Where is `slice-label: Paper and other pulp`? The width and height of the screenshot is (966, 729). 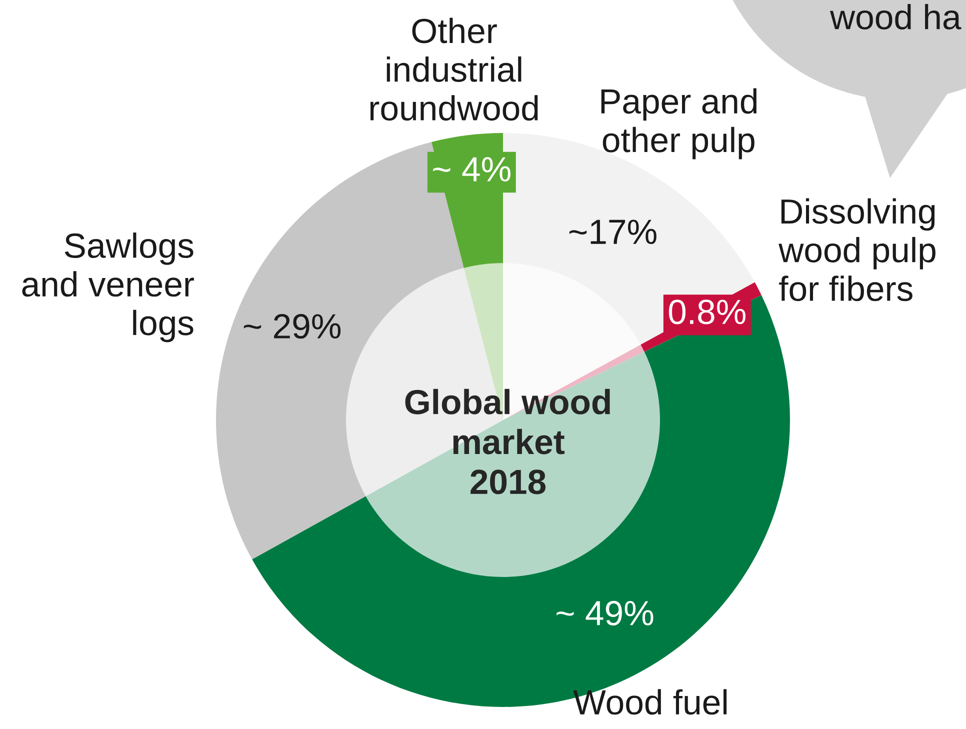 slice-label: Paper and other pulp is located at coordinates (679, 124).